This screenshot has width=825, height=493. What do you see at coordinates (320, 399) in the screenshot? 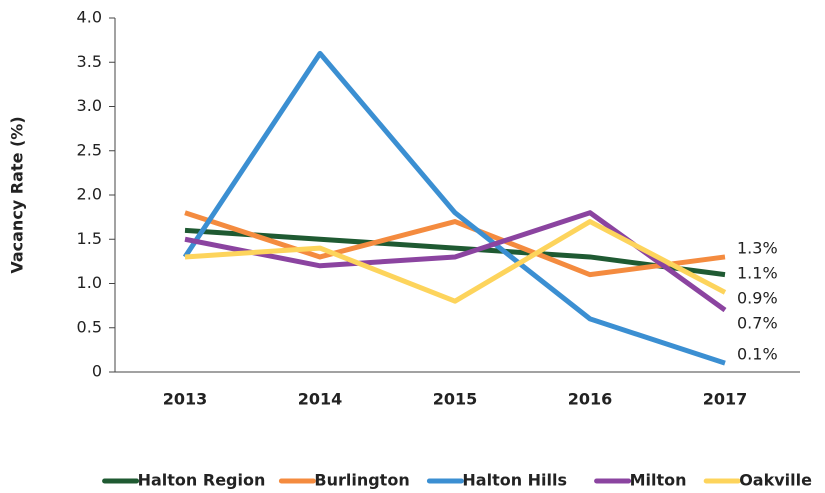
I see `x-tick-label: 2014` at bounding box center [320, 399].